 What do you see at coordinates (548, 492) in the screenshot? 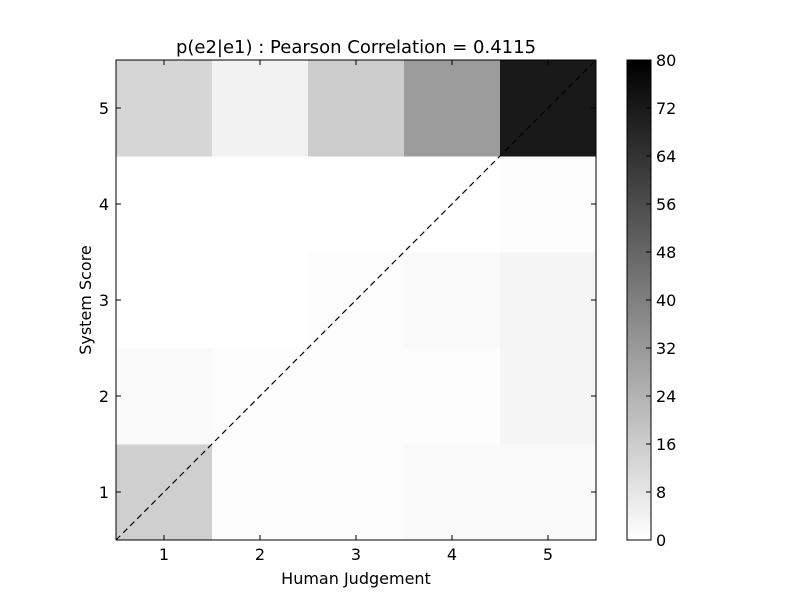
I see `heatmap-cell-x5-y1` at bounding box center [548, 492].